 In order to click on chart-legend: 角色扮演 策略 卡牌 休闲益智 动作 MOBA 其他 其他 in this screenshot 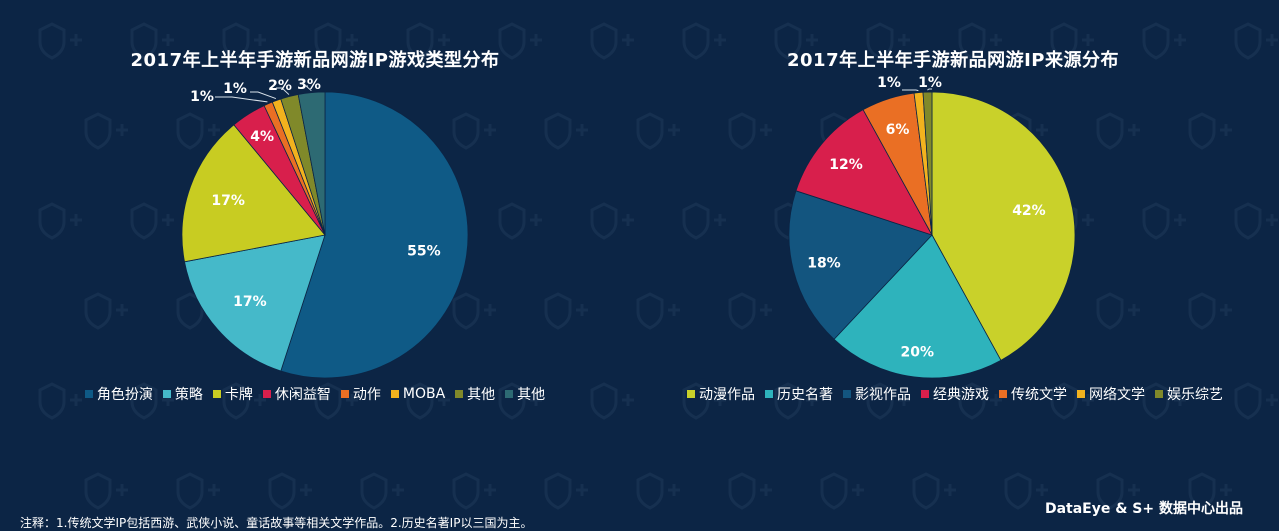, I will do `click(317, 394)`.